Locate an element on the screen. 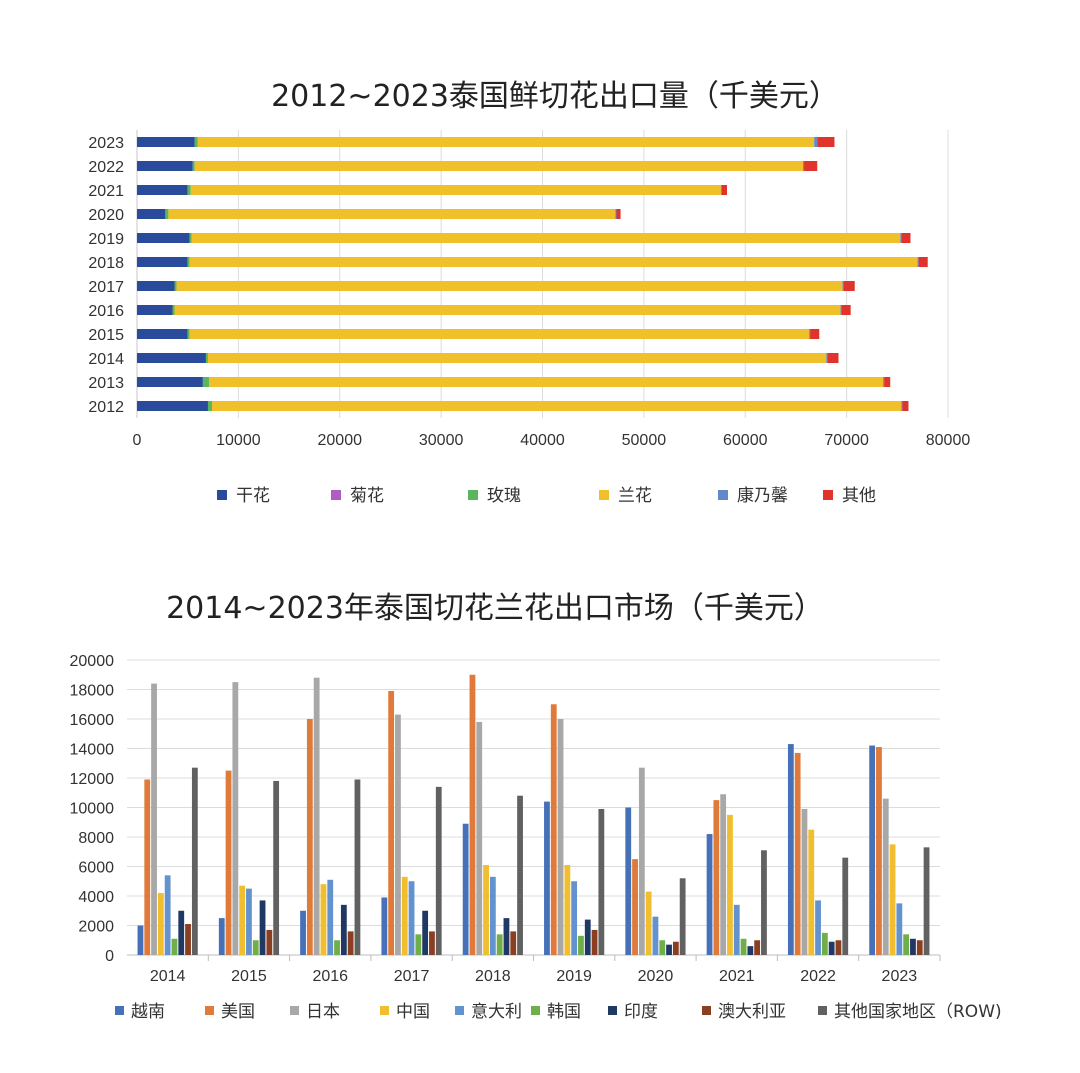 This screenshot has width=1080, height=1073. x-tick-label: 20000 is located at coordinates (340, 440).